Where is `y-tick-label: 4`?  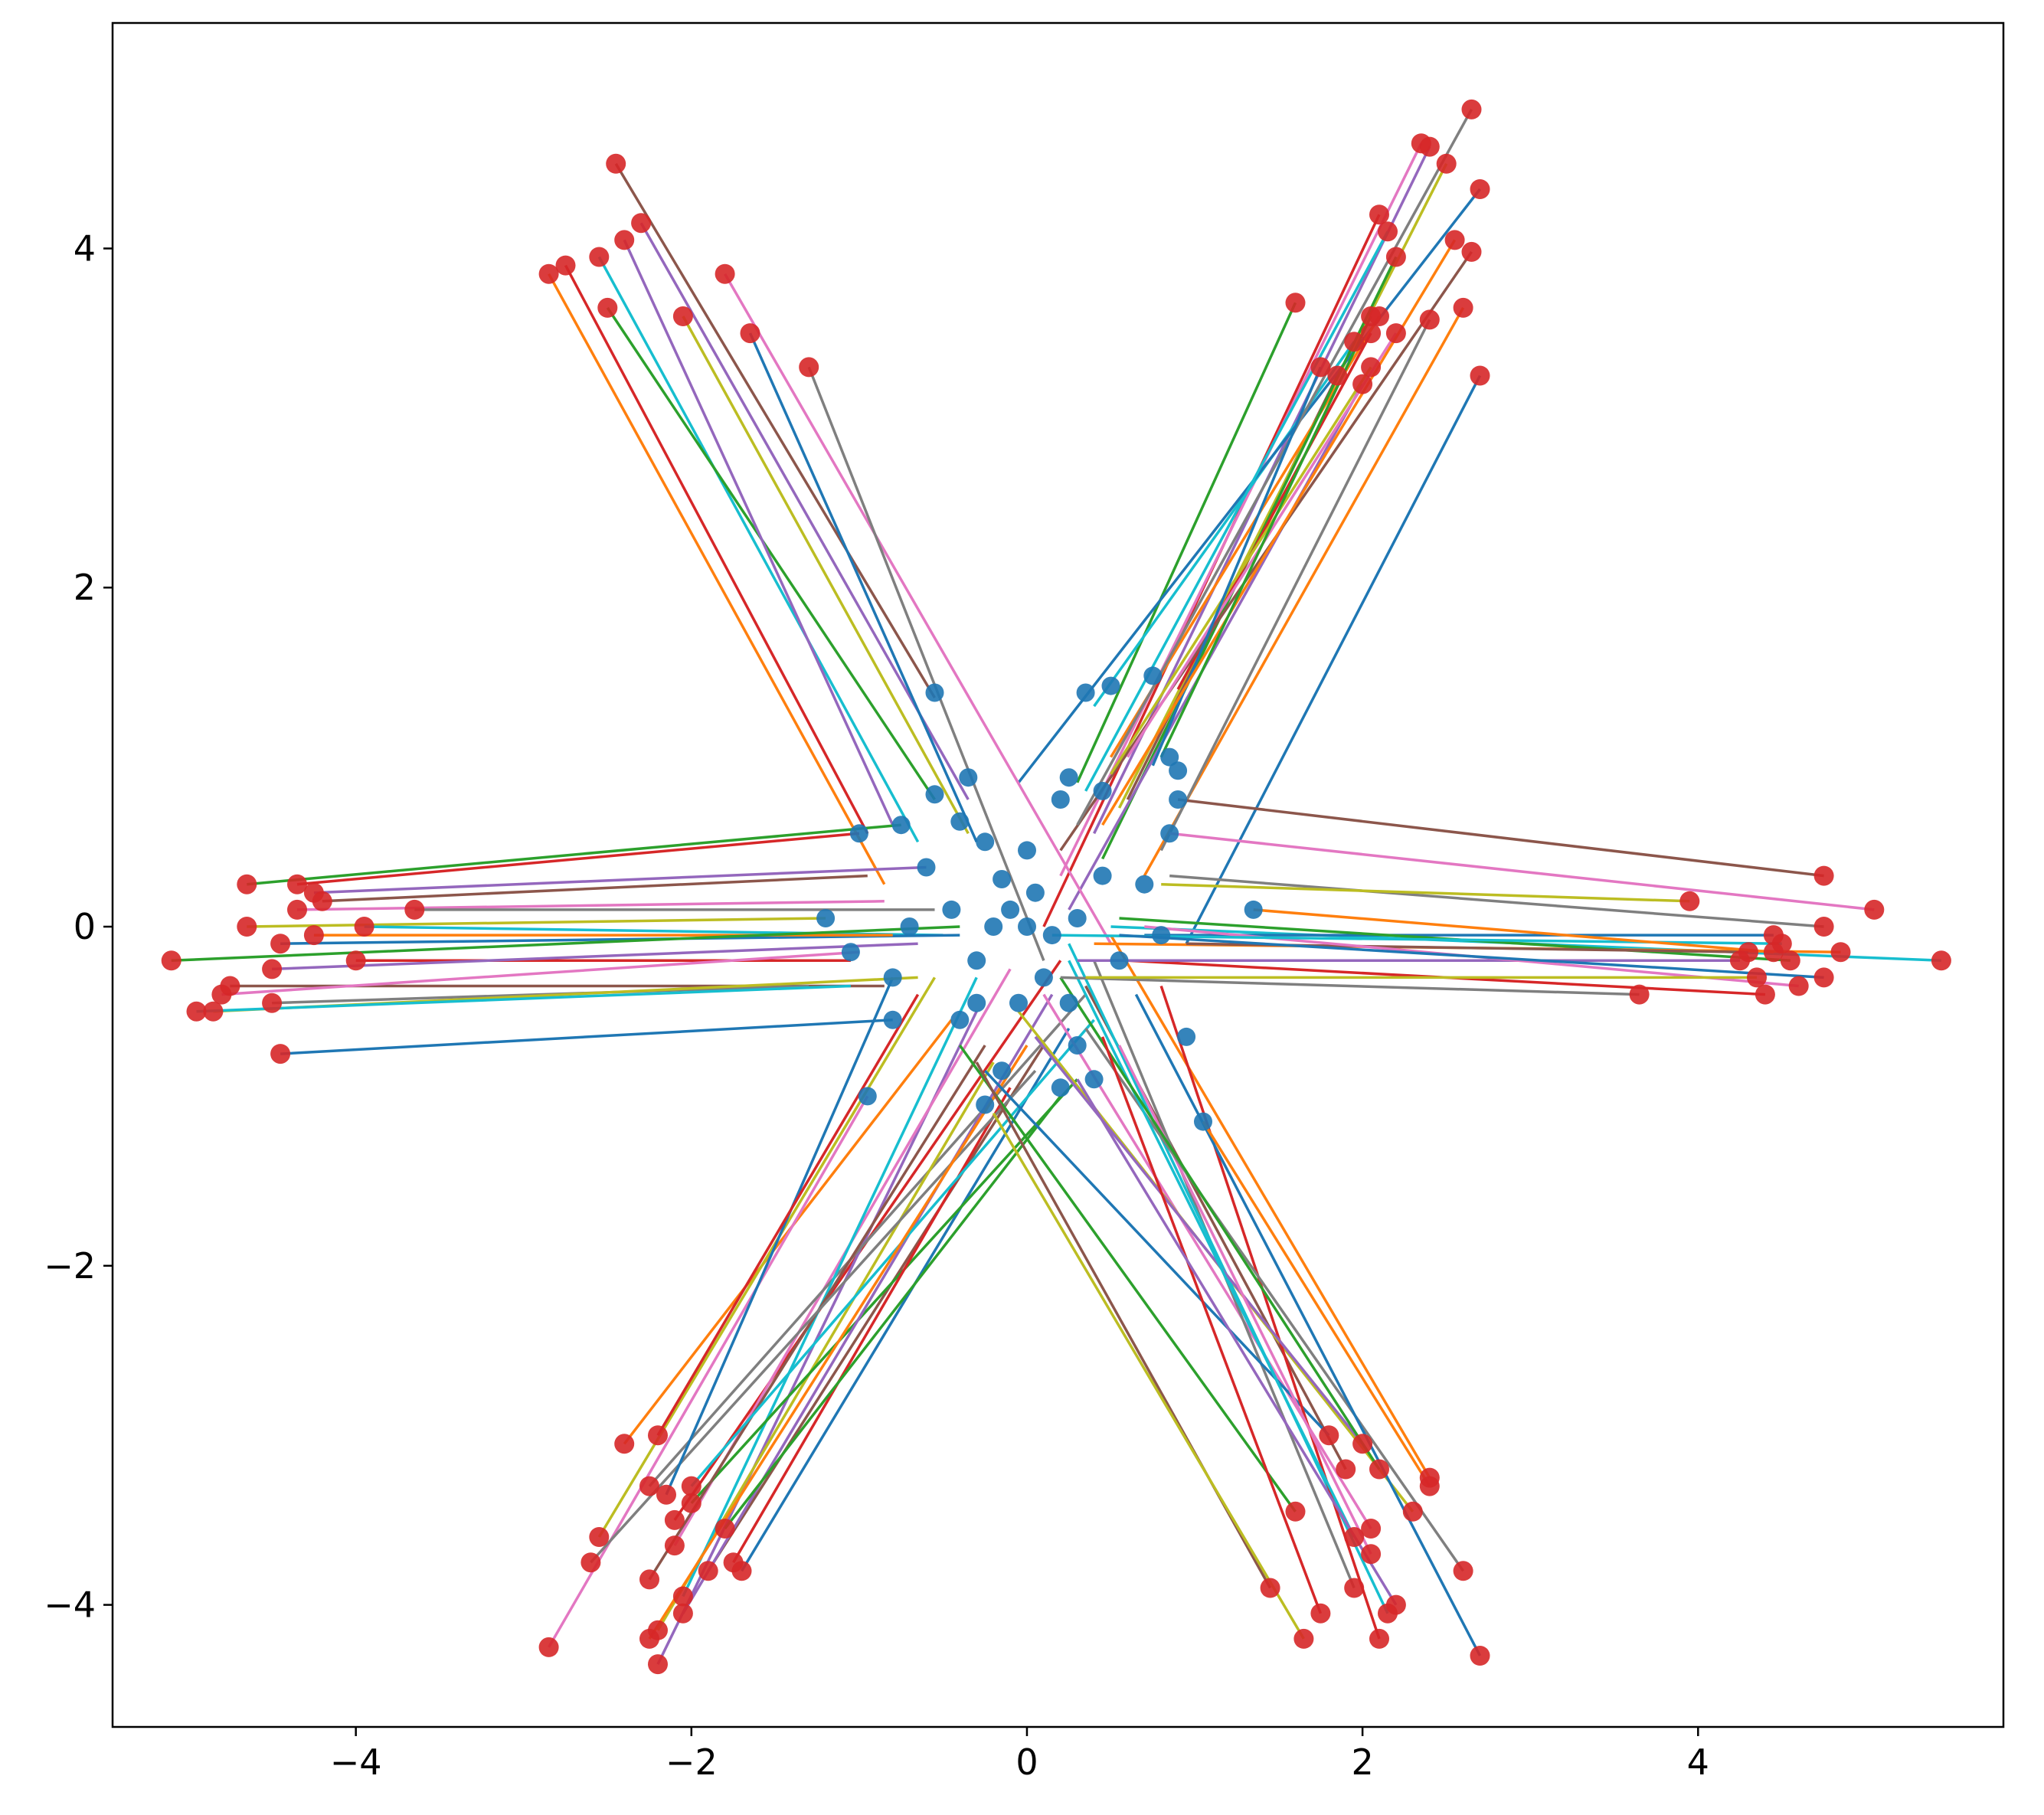 y-tick-label: 4 is located at coordinates (85, 248).